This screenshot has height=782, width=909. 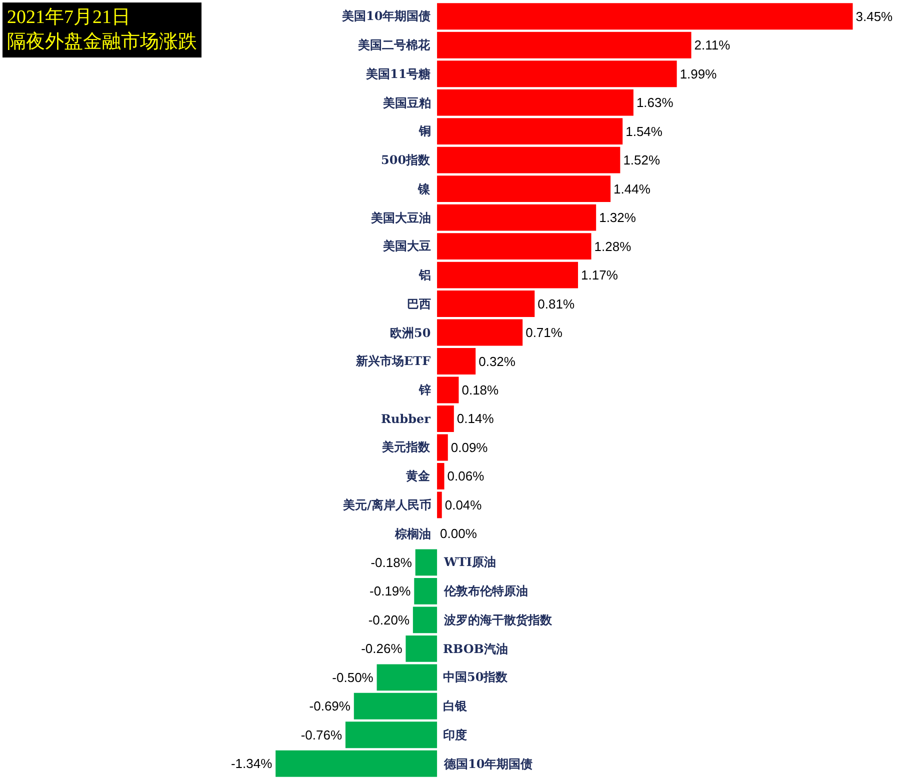 I want to click on data-label: -0.18%, so click(x=391, y=562).